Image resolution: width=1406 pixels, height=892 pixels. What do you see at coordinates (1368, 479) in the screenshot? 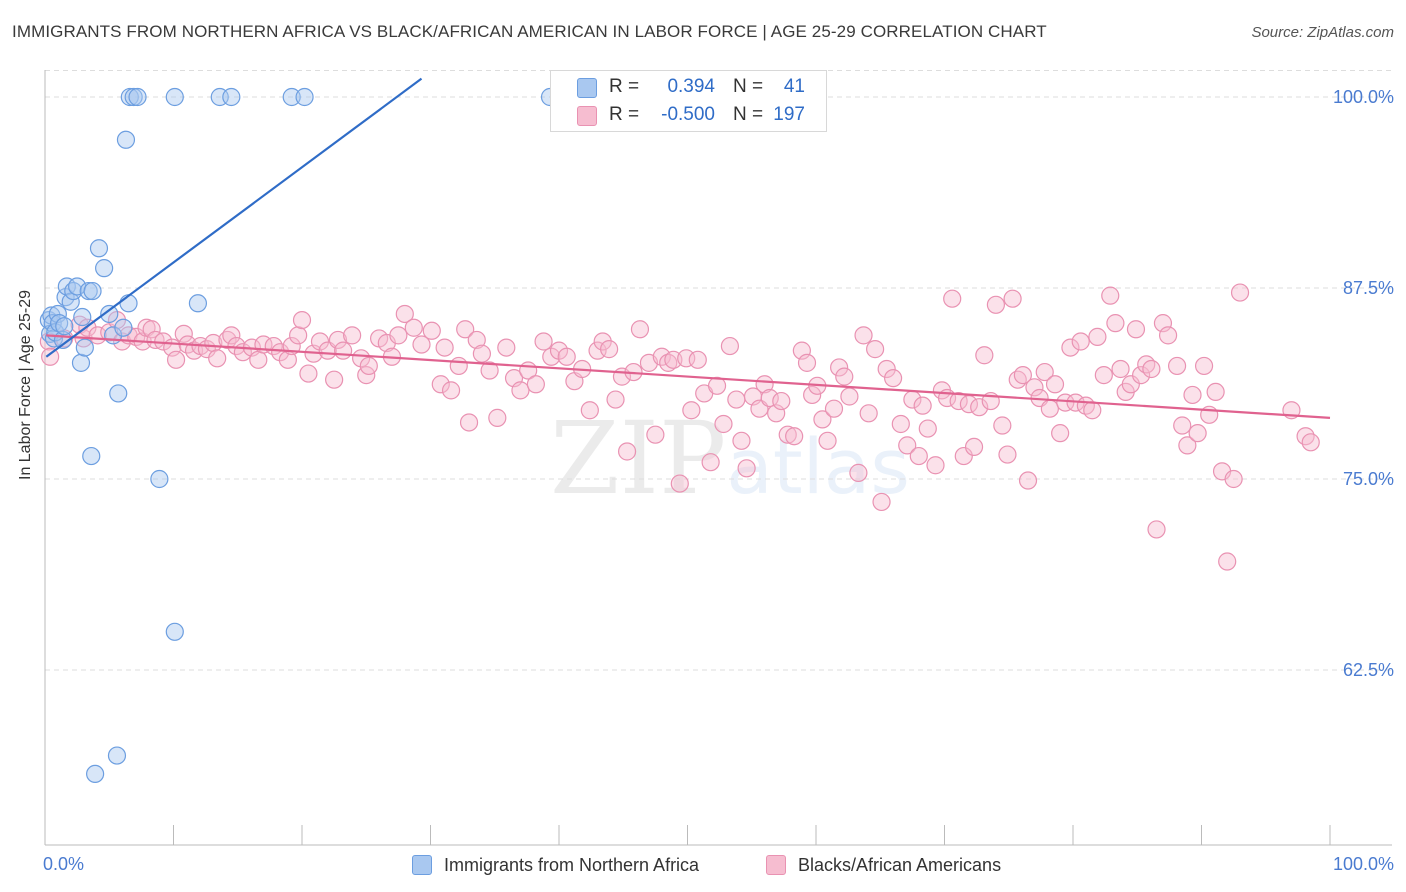
I see `y-tick-label: 75.0%` at bounding box center [1368, 479].